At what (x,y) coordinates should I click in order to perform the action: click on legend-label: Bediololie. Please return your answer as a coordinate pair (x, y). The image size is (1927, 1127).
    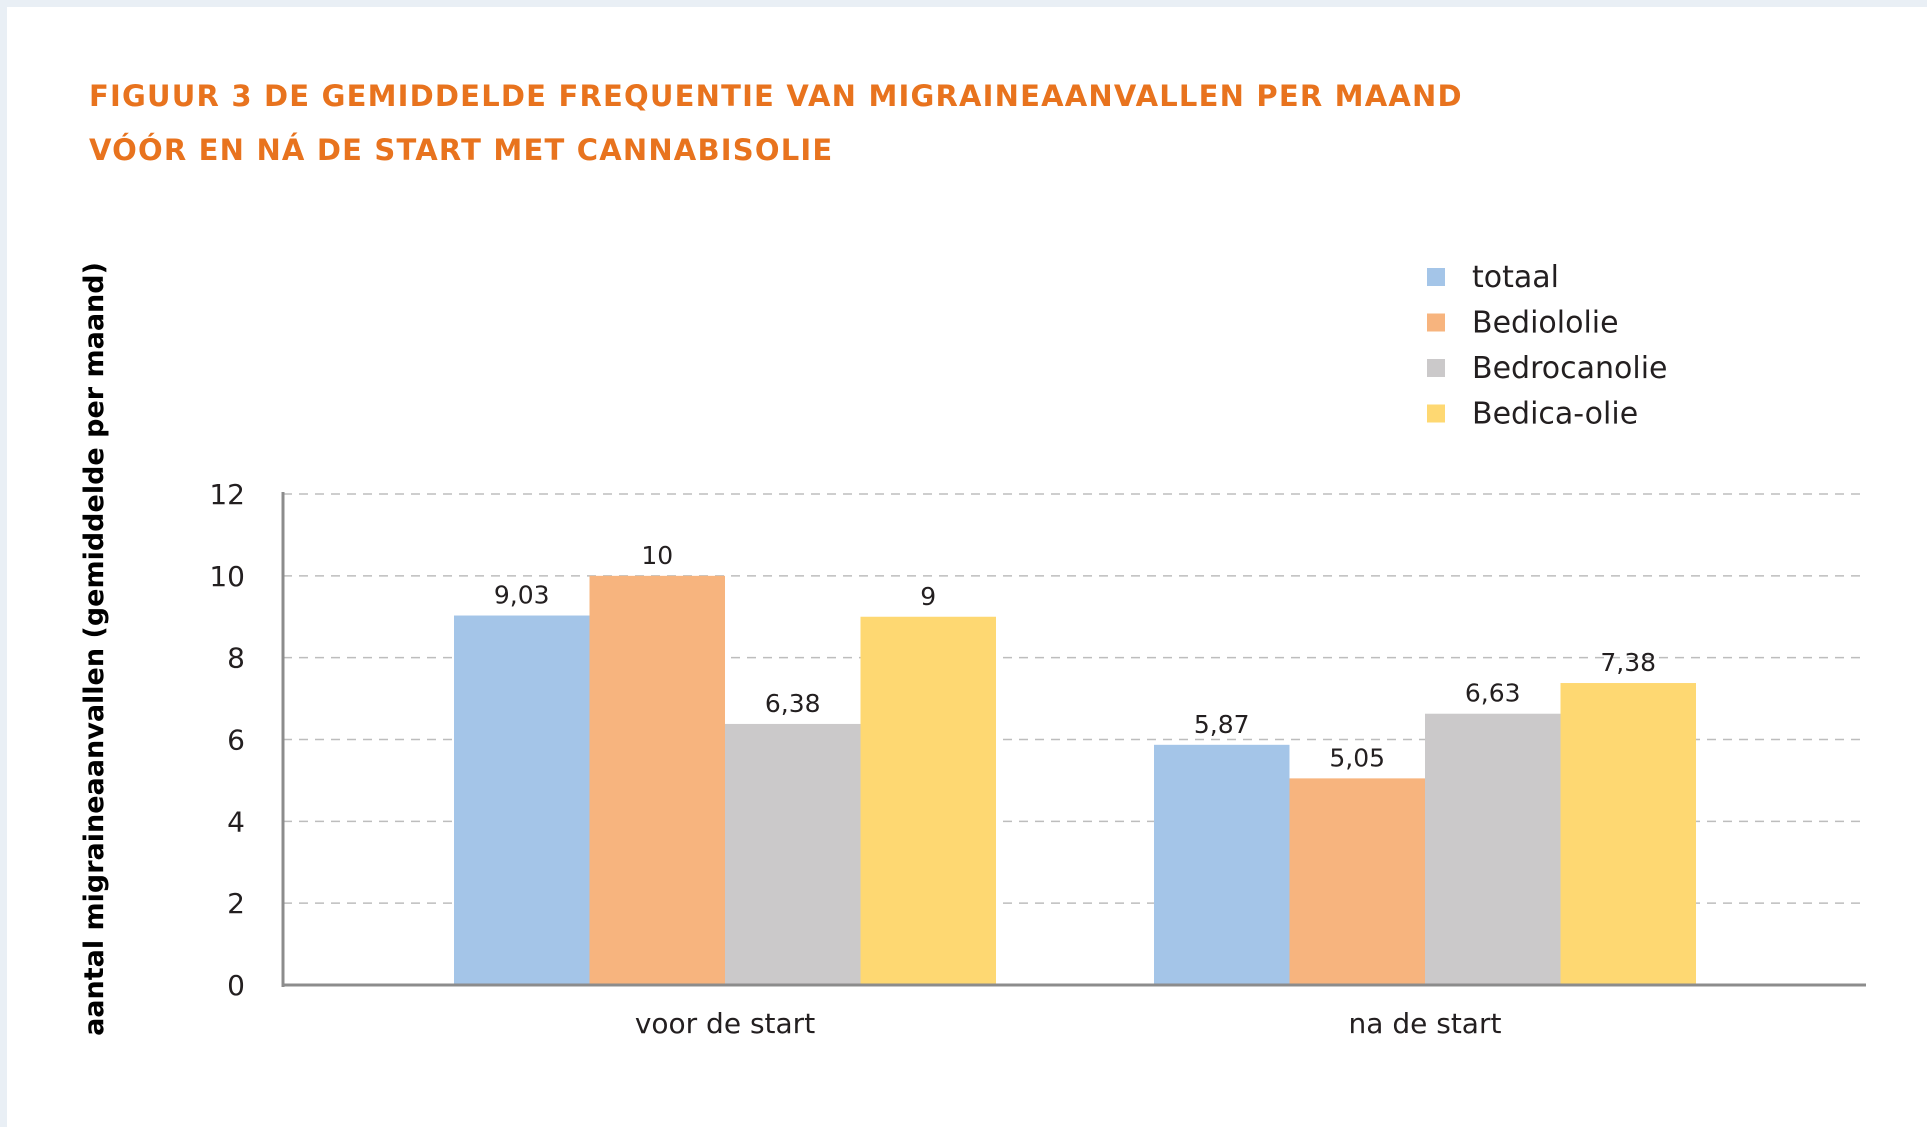
    Looking at the image, I should click on (1545, 323).